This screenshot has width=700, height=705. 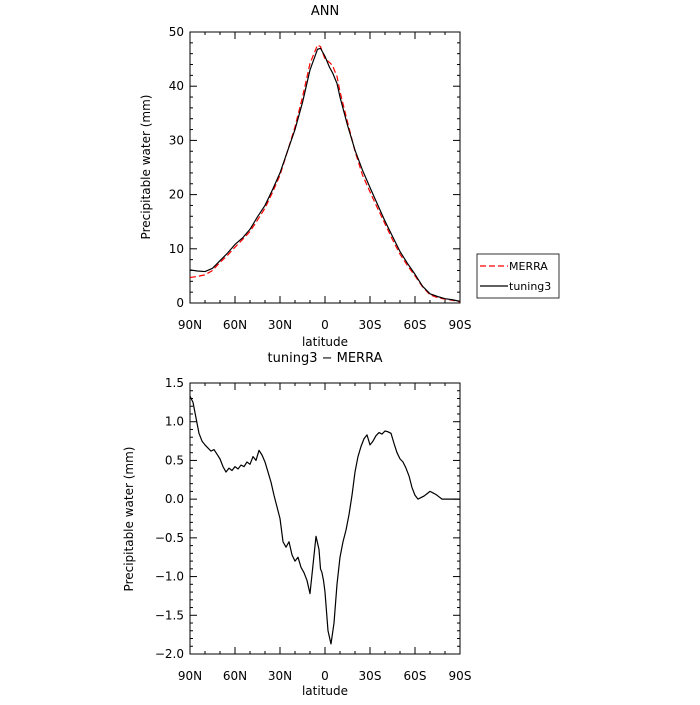 I want to click on bottom-x-tick-label: 60S, so click(x=415, y=676).